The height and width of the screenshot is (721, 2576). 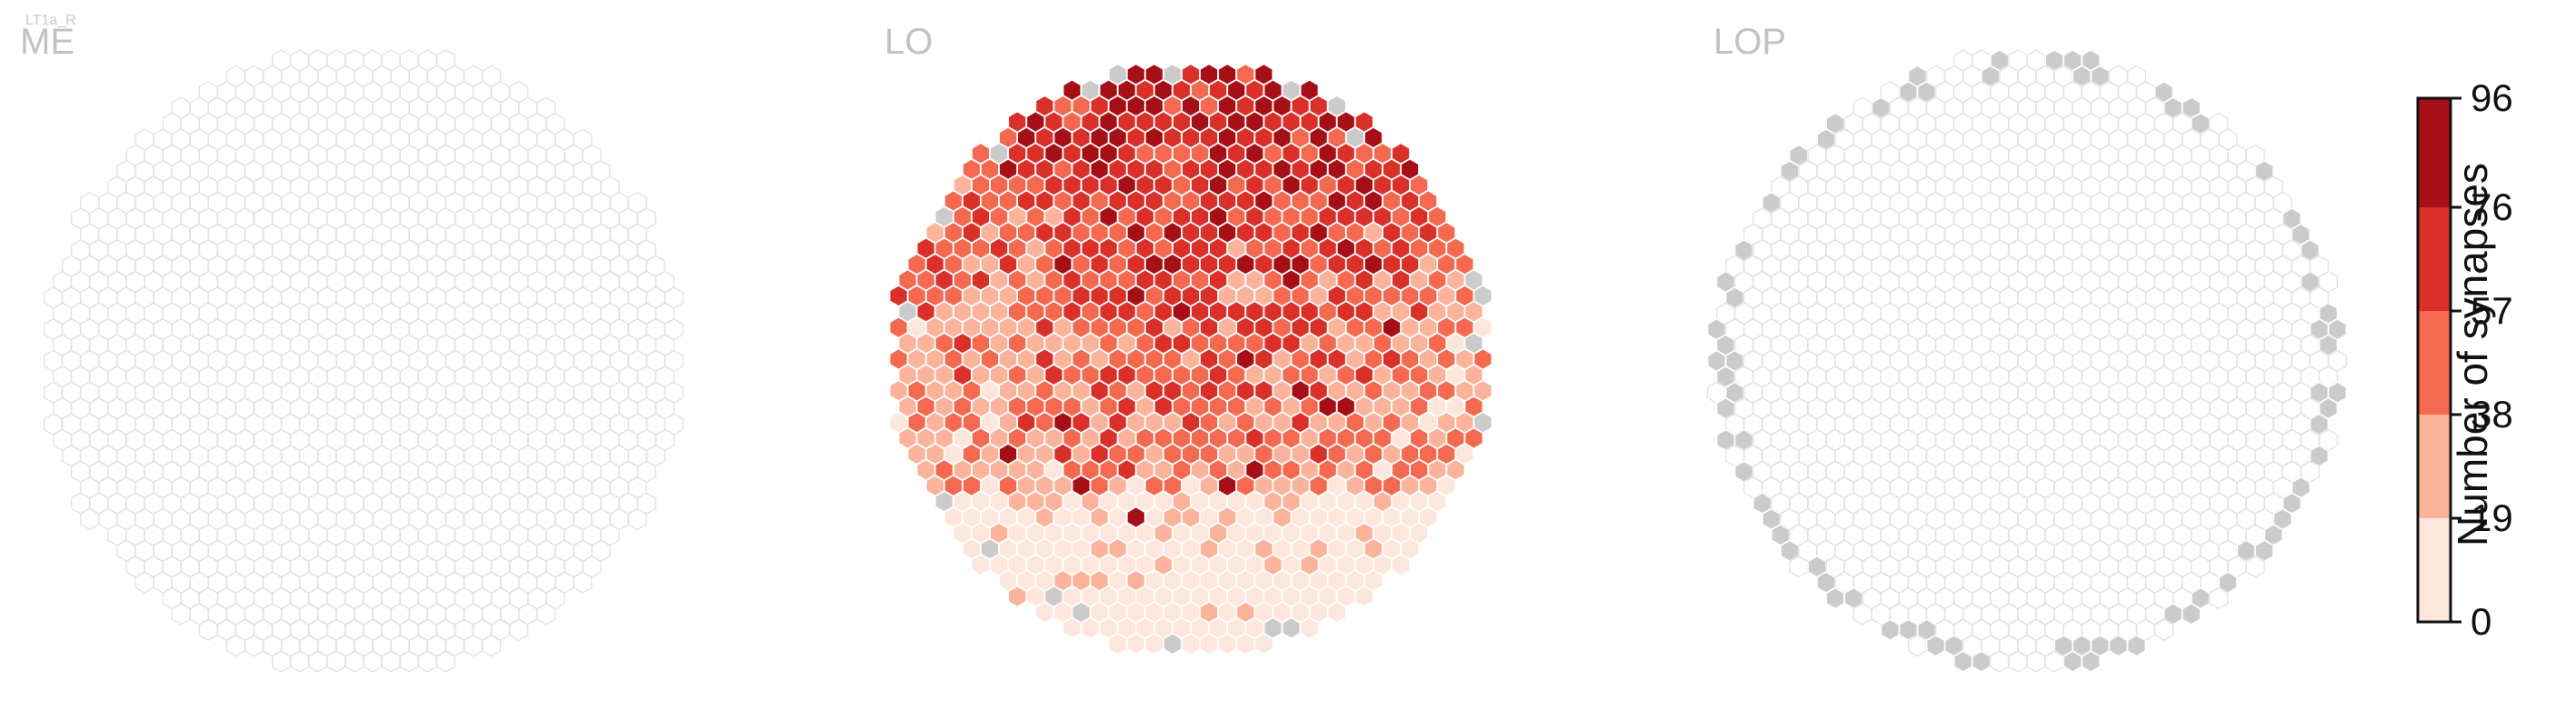 I want to click on colorbar-tick-label: 19, so click(x=2492, y=517).